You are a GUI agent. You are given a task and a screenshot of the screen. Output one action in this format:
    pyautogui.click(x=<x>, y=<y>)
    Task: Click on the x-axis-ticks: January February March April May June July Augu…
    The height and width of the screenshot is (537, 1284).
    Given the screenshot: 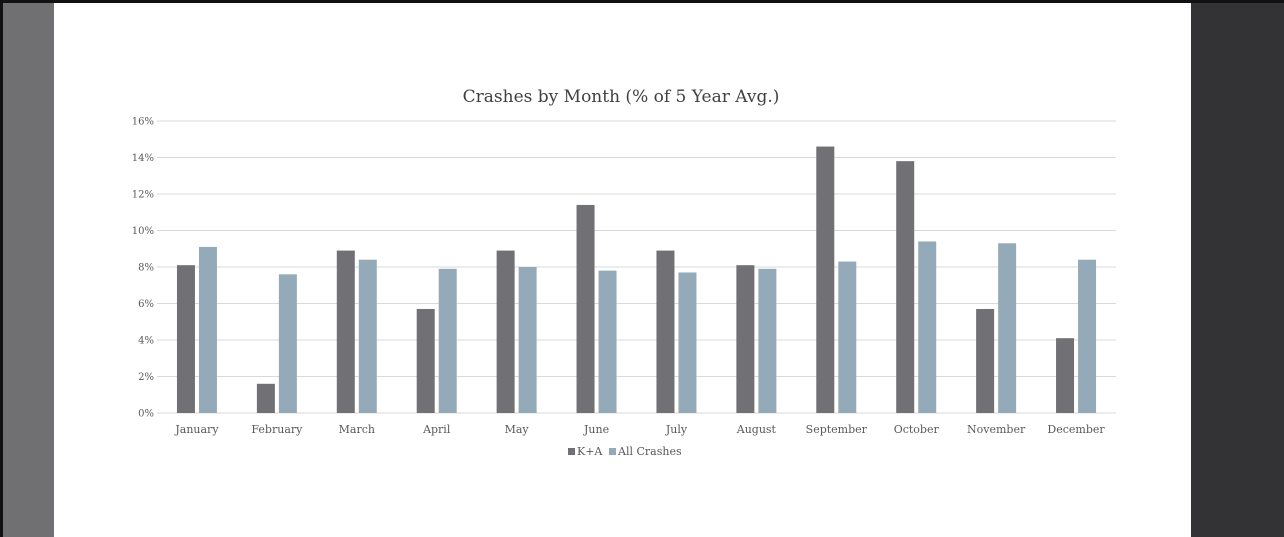 What is the action you would take?
    pyautogui.click(x=639, y=429)
    